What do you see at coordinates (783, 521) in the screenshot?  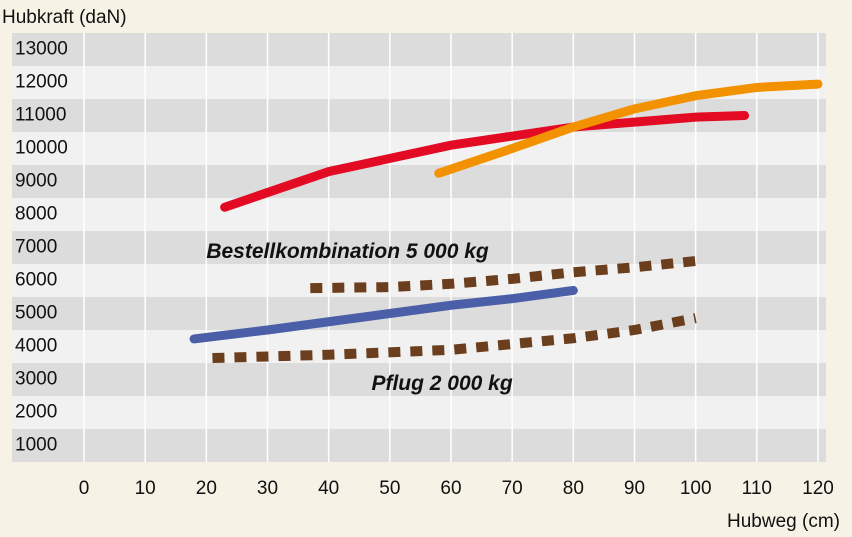 I see `x-axis-label: Hubweg (cm)` at bounding box center [783, 521].